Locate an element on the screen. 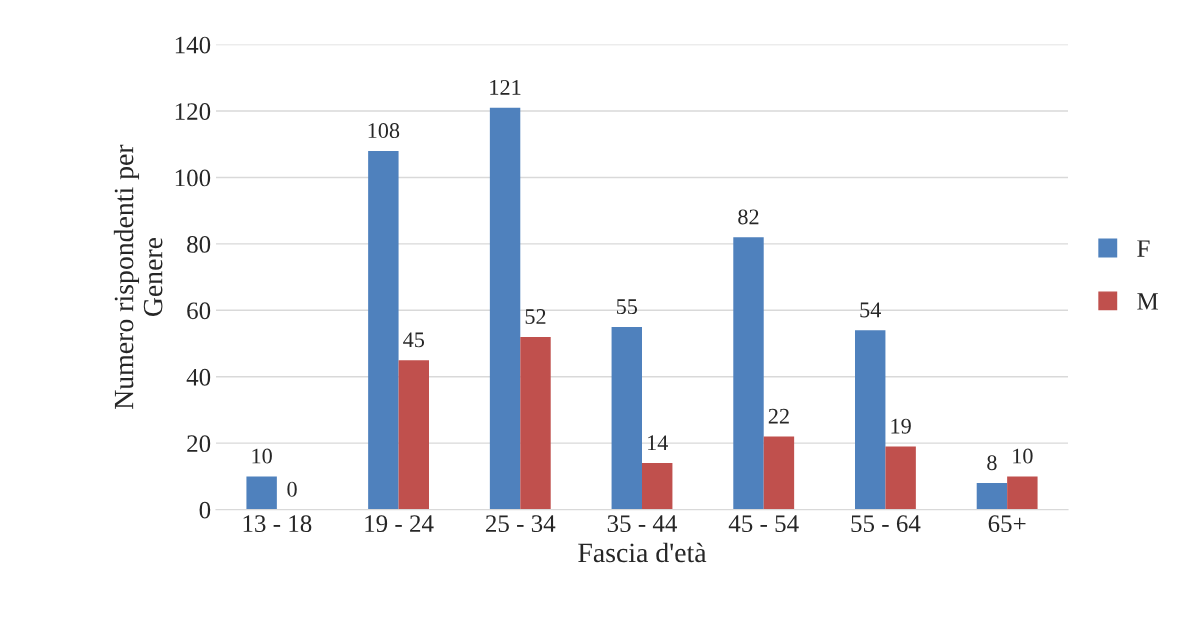 The width and height of the screenshot is (1200, 637). legend-label: M is located at coordinates (1148, 301).